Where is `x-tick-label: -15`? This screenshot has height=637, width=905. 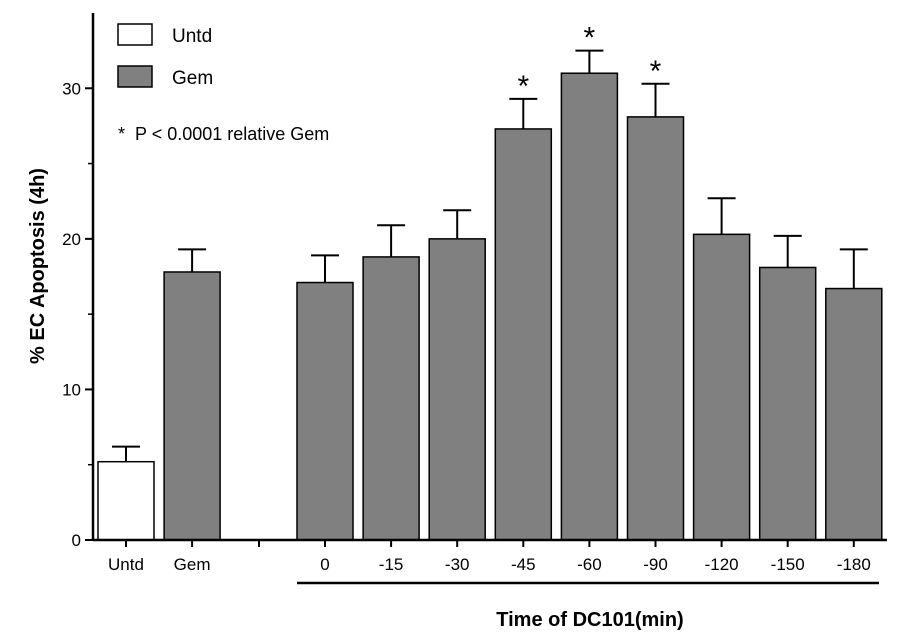
x-tick-label: -15 is located at coordinates (391, 564).